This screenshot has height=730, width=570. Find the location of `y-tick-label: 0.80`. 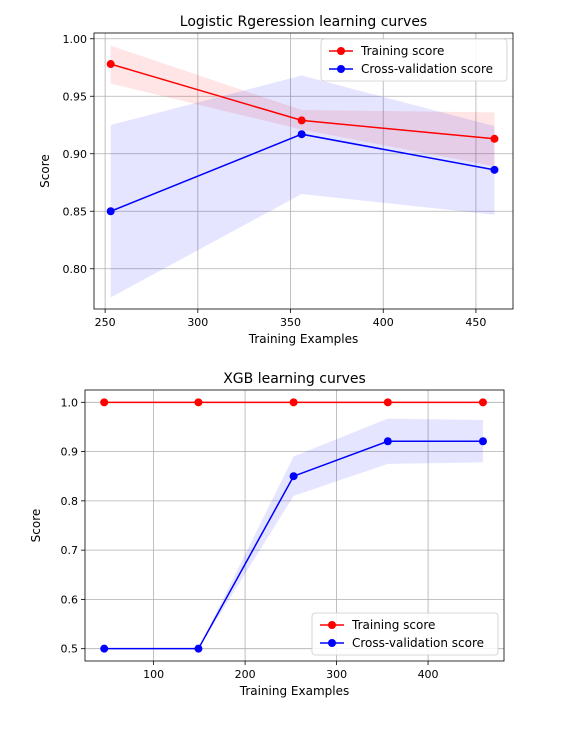

y-tick-label: 0.80 is located at coordinates (75, 269).